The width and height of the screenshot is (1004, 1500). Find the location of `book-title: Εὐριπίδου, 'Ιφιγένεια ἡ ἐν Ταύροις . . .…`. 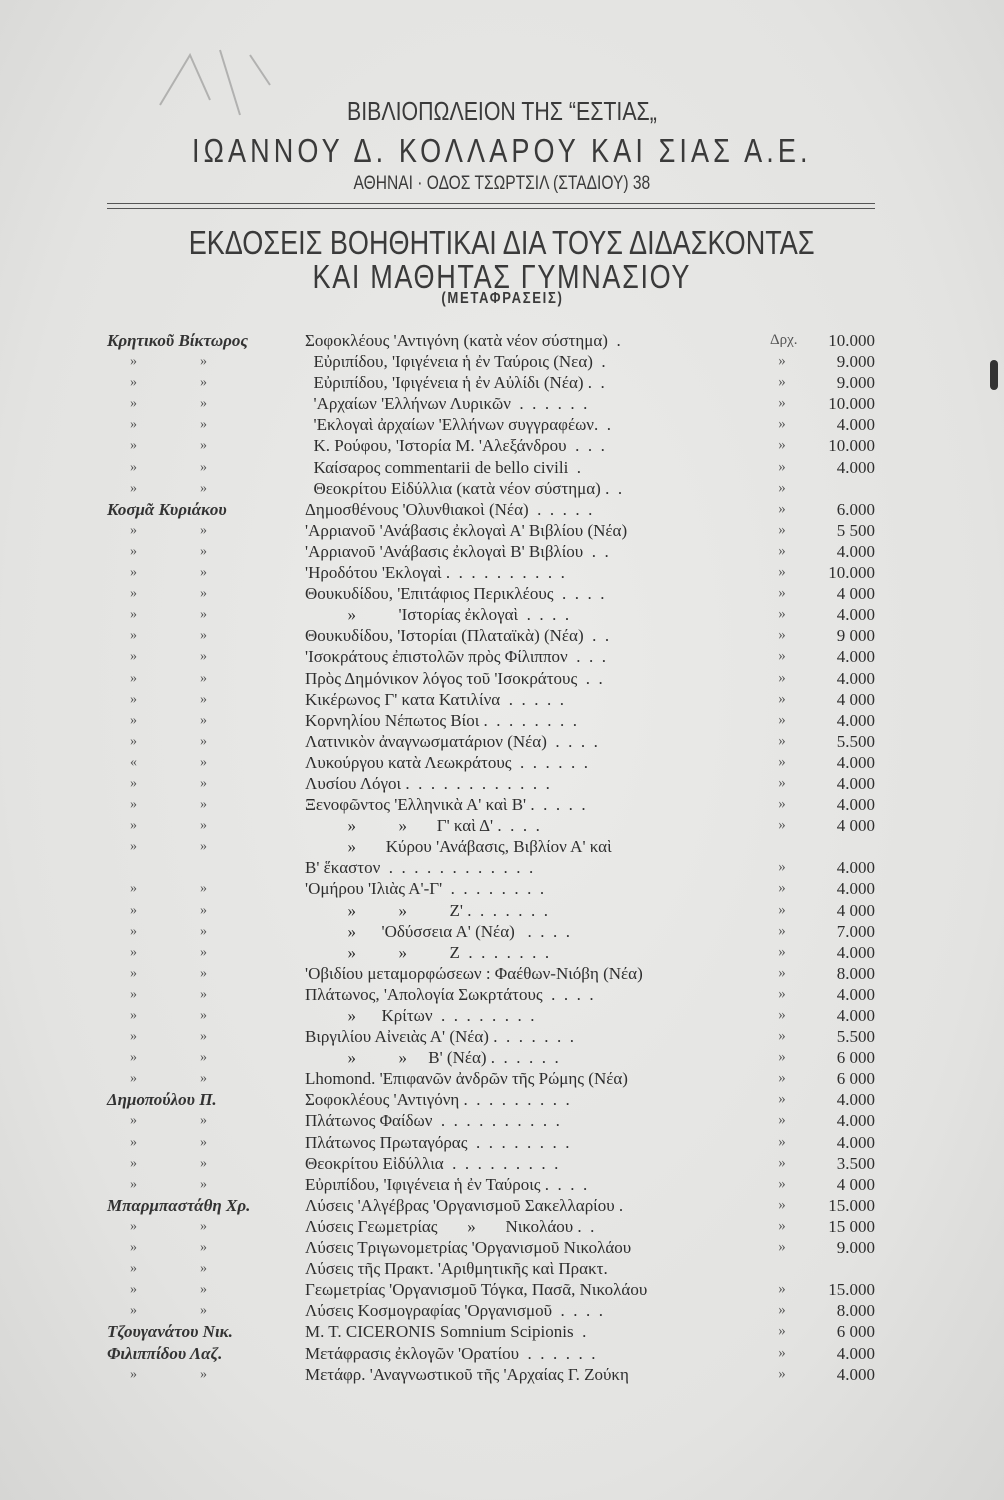

book-title: Εὐριπίδου, 'Ιφιγένεια ἡ ἐν Ταύροις . . .… is located at coordinates (446, 1184).